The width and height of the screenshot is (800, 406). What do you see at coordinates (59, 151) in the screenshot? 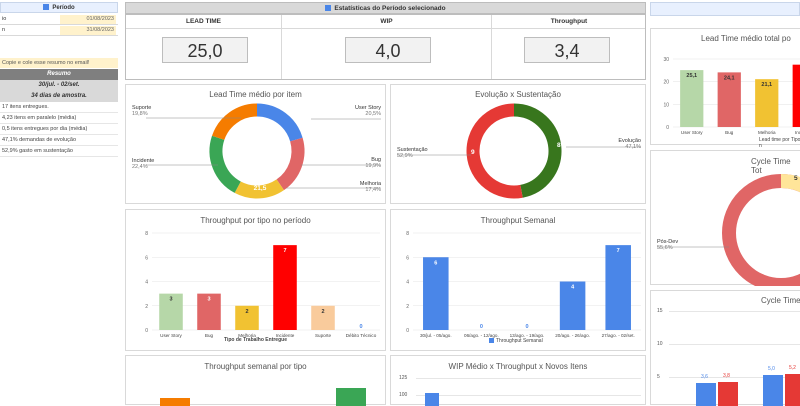
I see `summary-line: 52,9% gasto em sustentação` at bounding box center [59, 151].